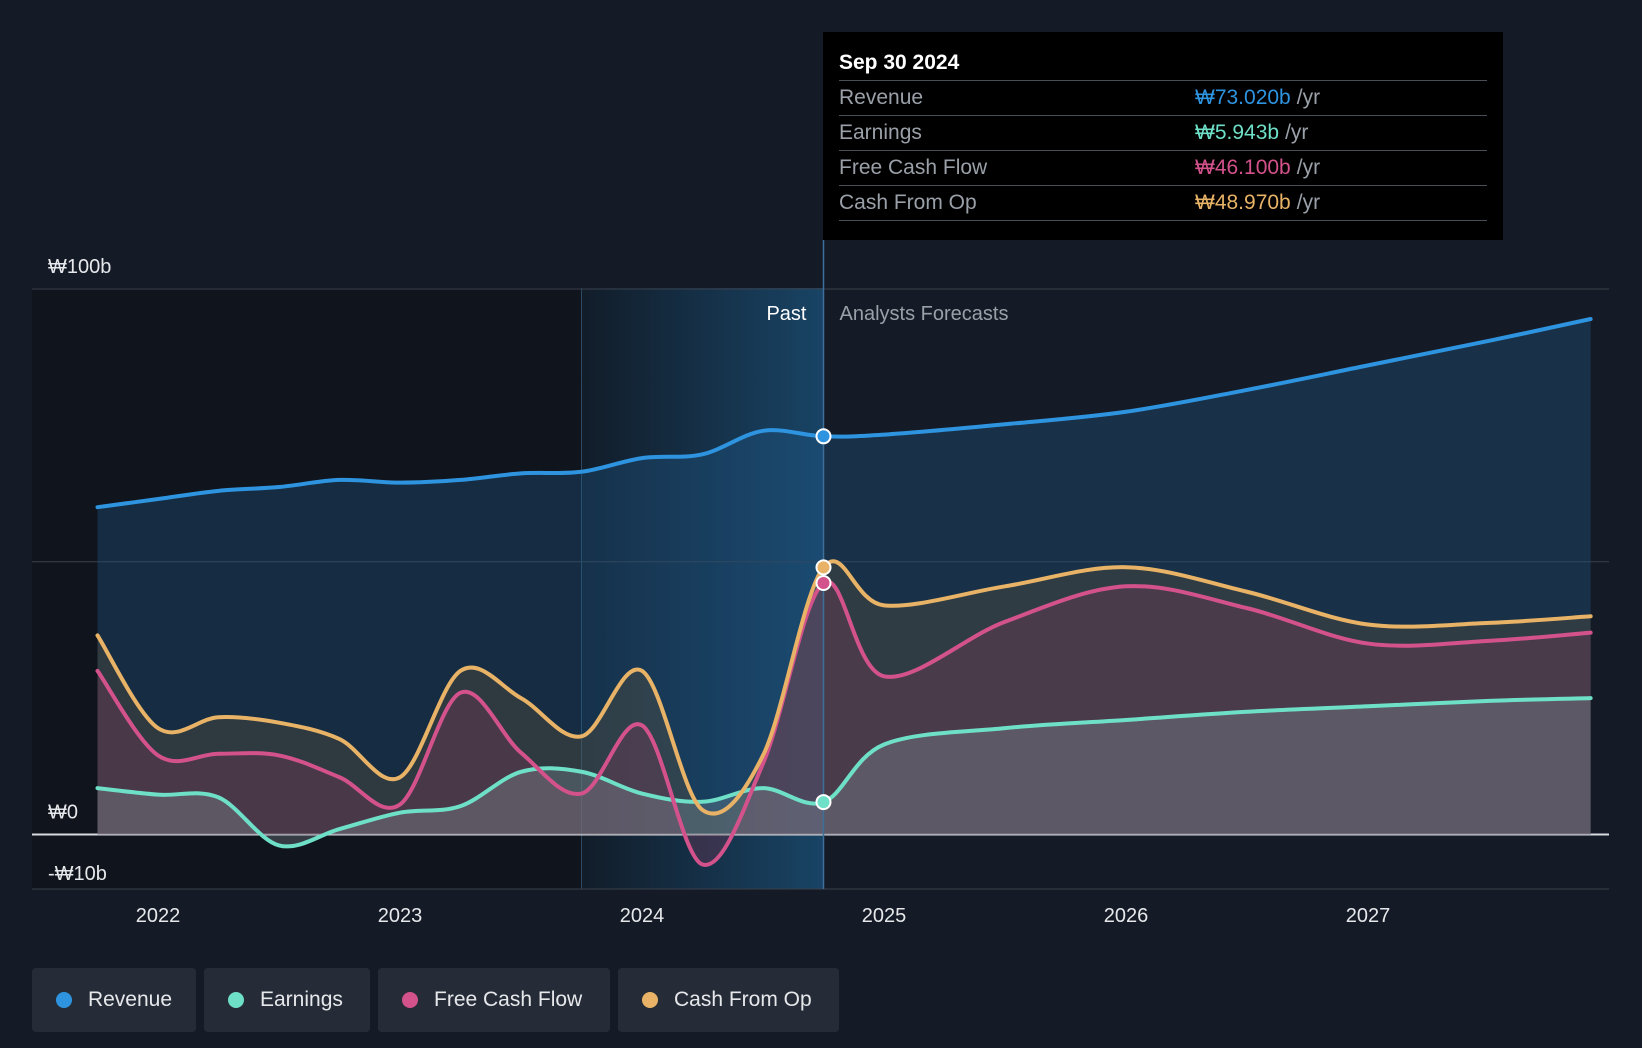  Describe the element at coordinates (158, 916) in the screenshot. I see `x-tick-label: 2022` at that location.